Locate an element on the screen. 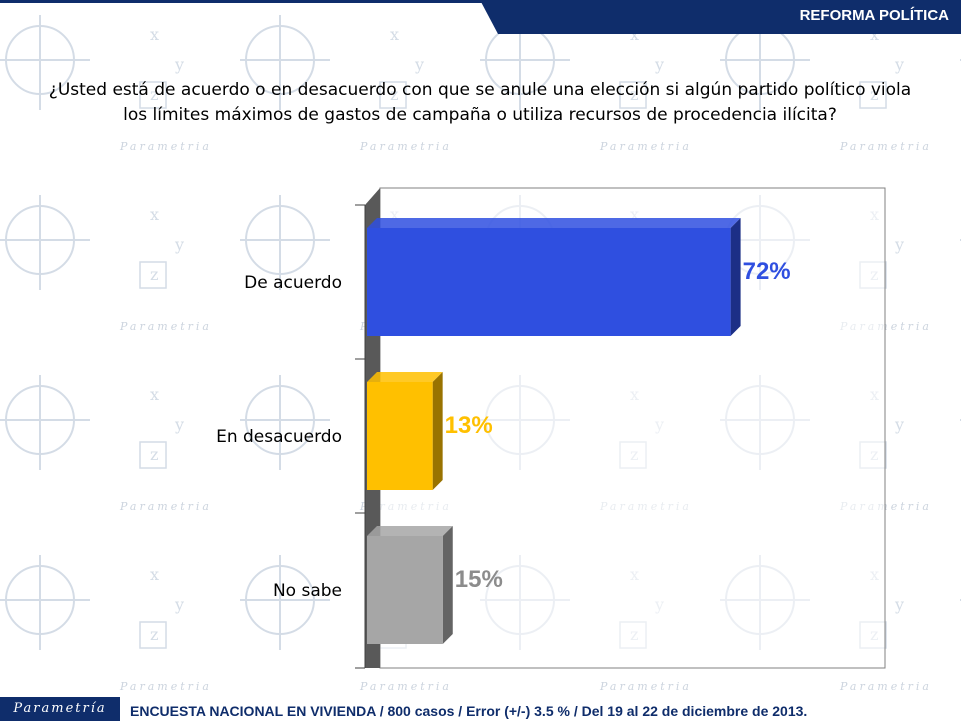 The width and height of the screenshot is (961, 721). header-stripe is located at coordinates (480, 1).